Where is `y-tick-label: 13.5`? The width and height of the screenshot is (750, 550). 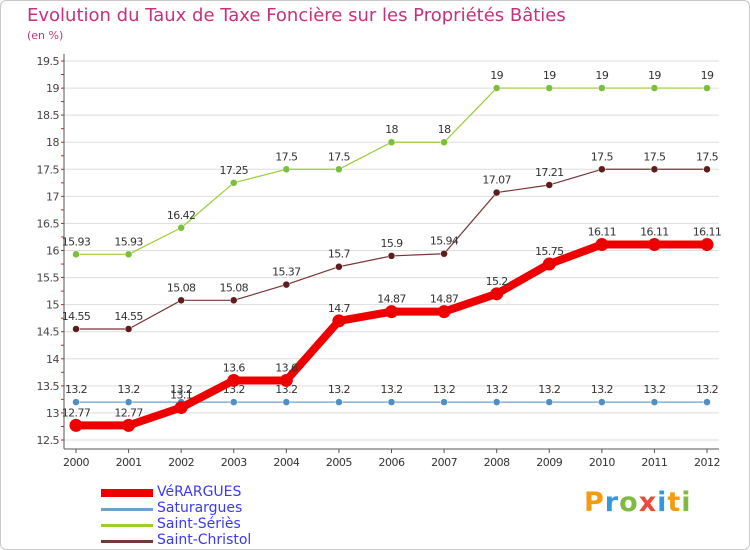
y-tick-label: 13.5 is located at coordinates (48, 386).